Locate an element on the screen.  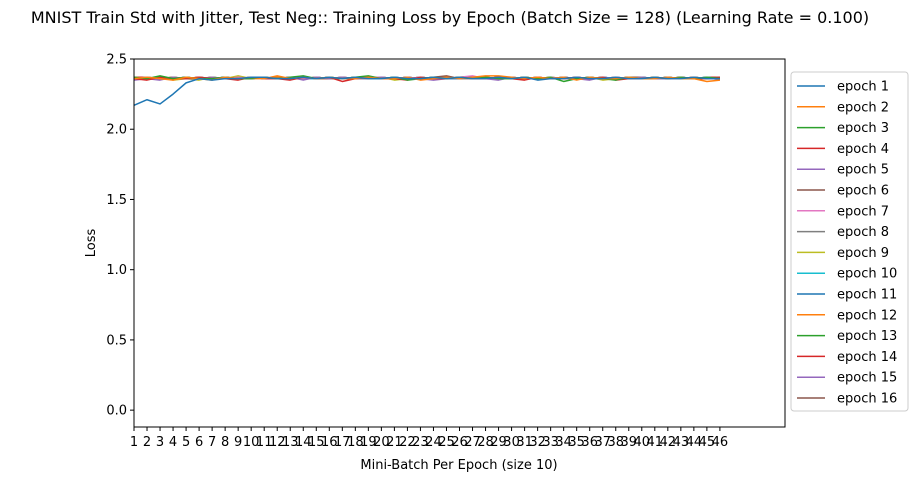
x-tick-label: 14 is located at coordinates (303, 442).